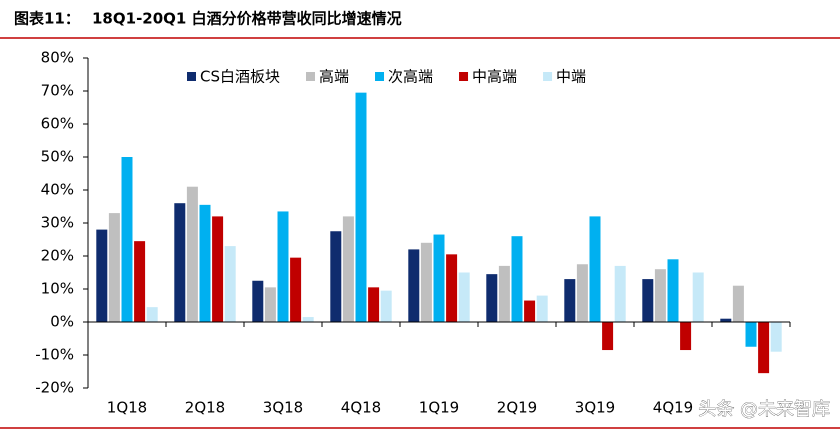  I want to click on x-tick-label: 2Q19, so click(517, 408).